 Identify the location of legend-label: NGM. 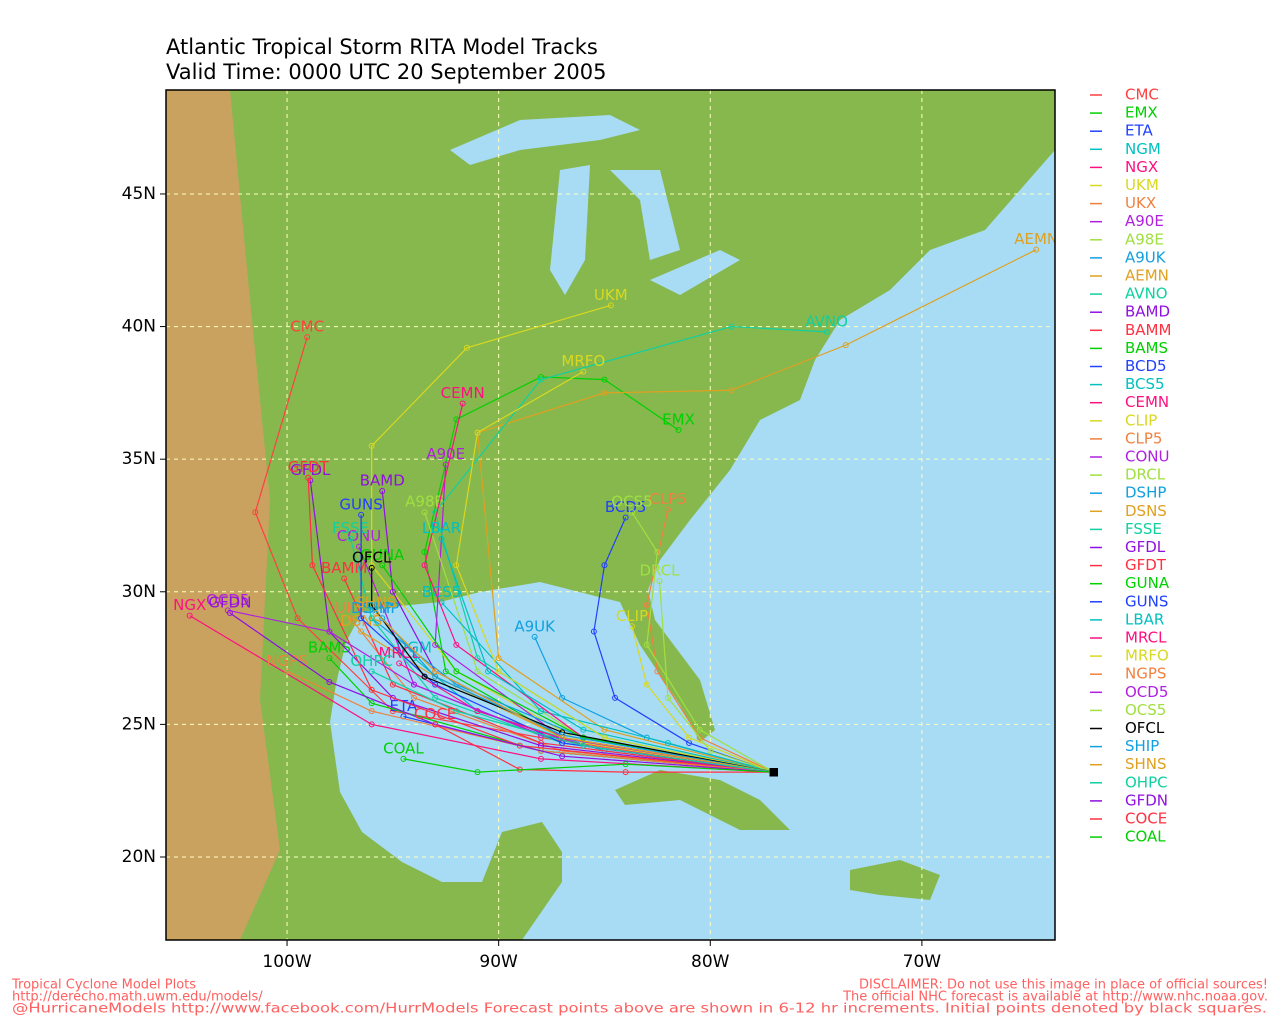
(1143, 149).